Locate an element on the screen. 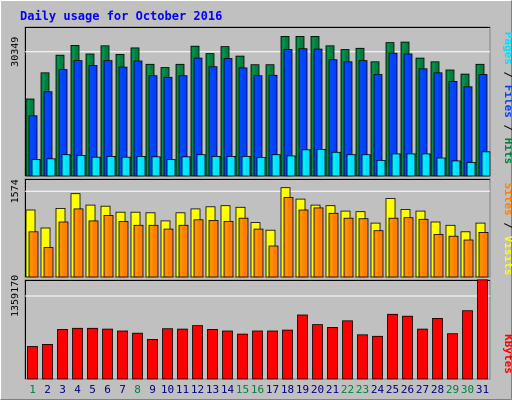 Image resolution: width=512 pixels, height=400 pixels. day-label-22: 22 is located at coordinates (347, 389).